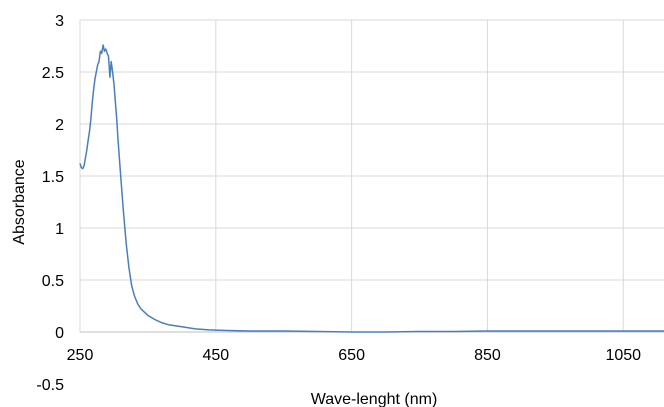 The height and width of the screenshot is (407, 664). Describe the element at coordinates (351, 355) in the screenshot. I see `x-tick-label: 650` at that location.